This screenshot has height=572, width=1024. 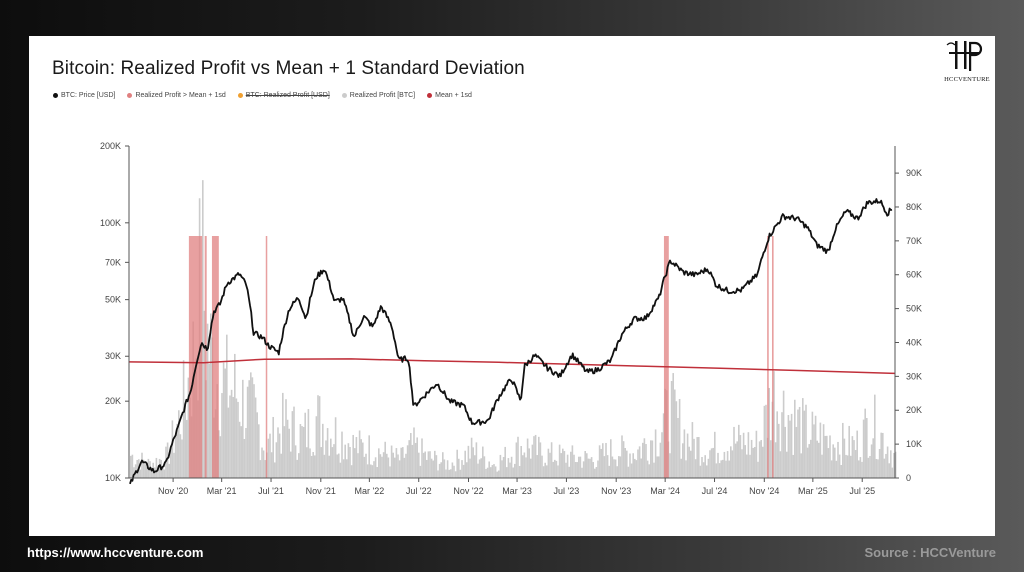 What do you see at coordinates (862, 491) in the screenshot?
I see `x-tick-label: Jul '25` at bounding box center [862, 491].